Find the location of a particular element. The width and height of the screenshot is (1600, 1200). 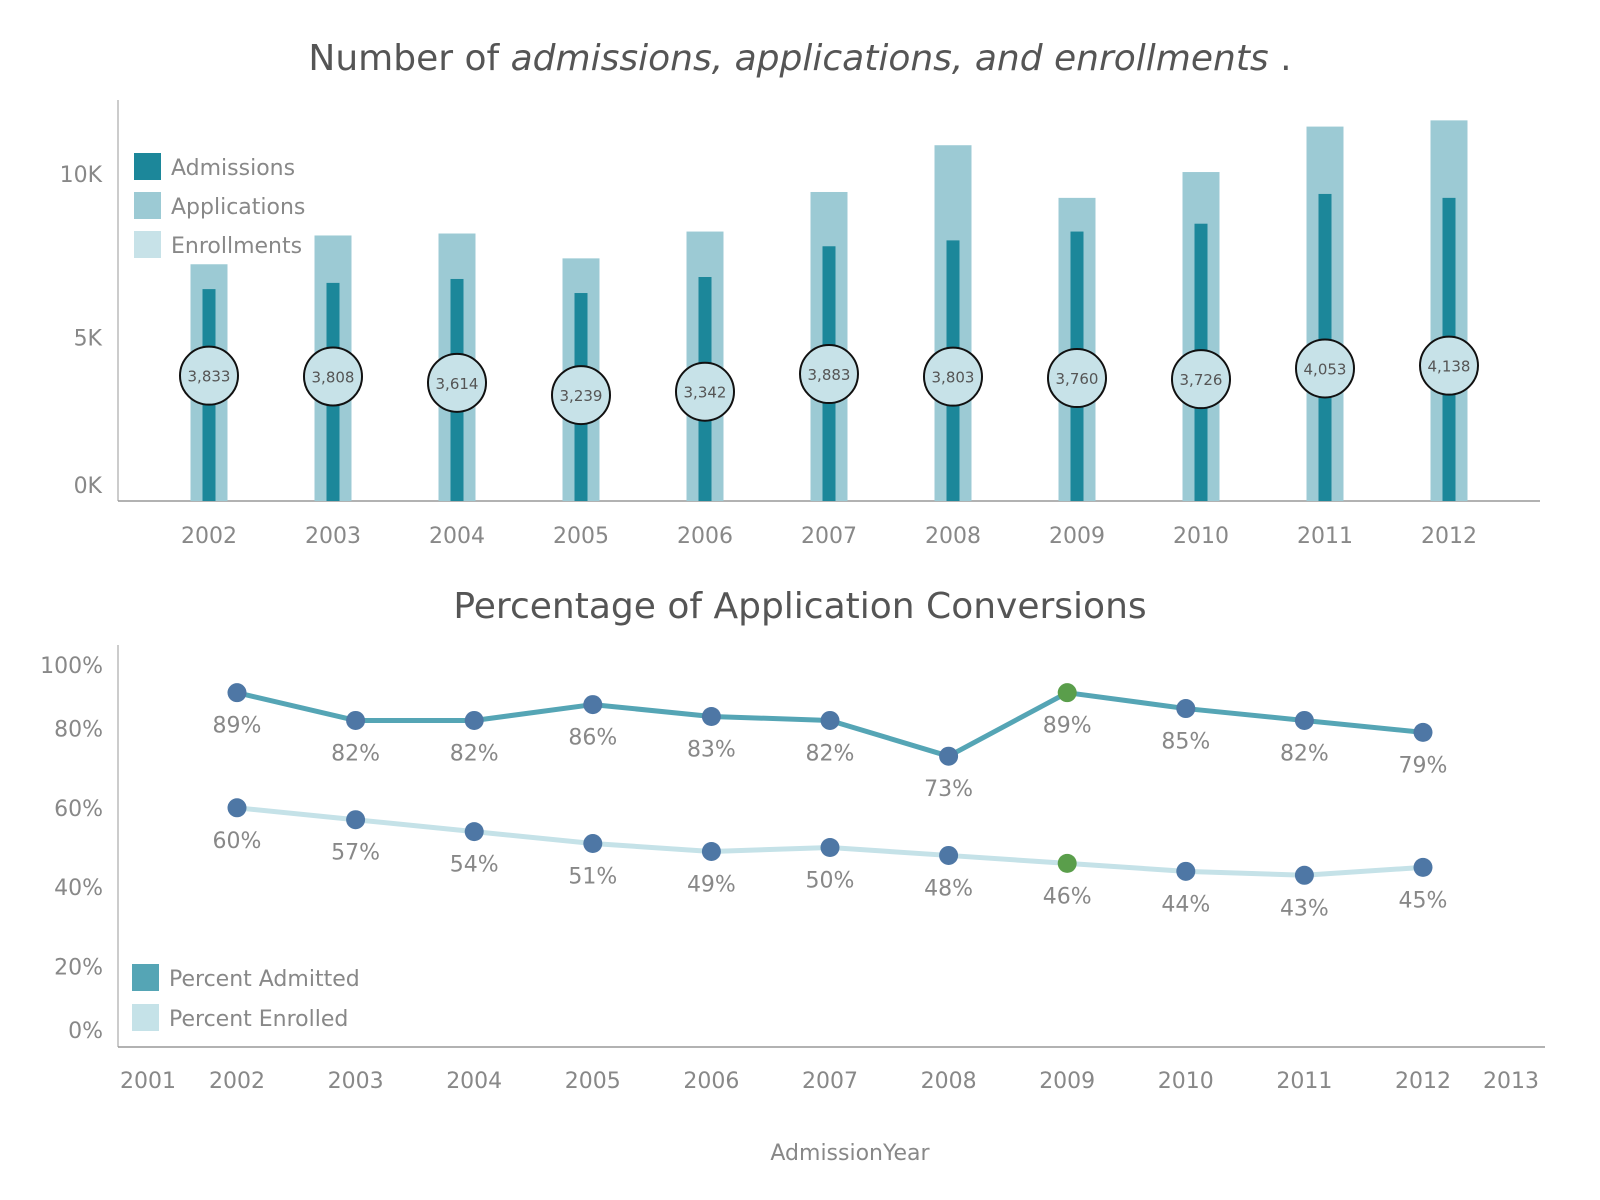

legend-label: Percent Admitted is located at coordinates (264, 979).